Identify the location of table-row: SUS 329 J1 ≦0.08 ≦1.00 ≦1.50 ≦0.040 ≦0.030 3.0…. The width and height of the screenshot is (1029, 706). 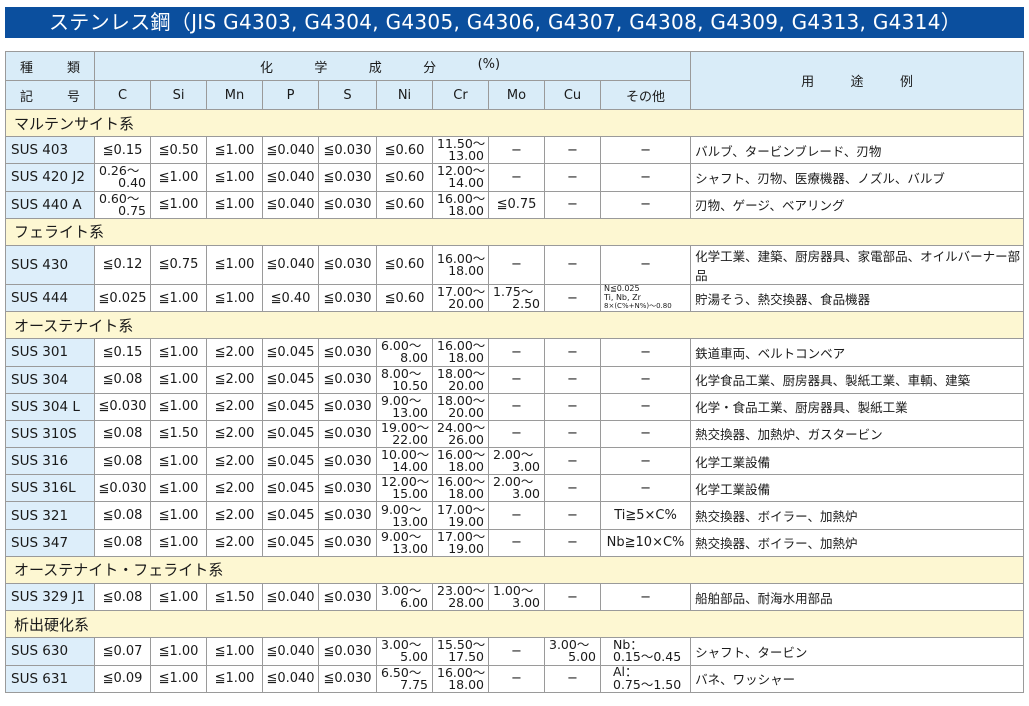
(514, 597).